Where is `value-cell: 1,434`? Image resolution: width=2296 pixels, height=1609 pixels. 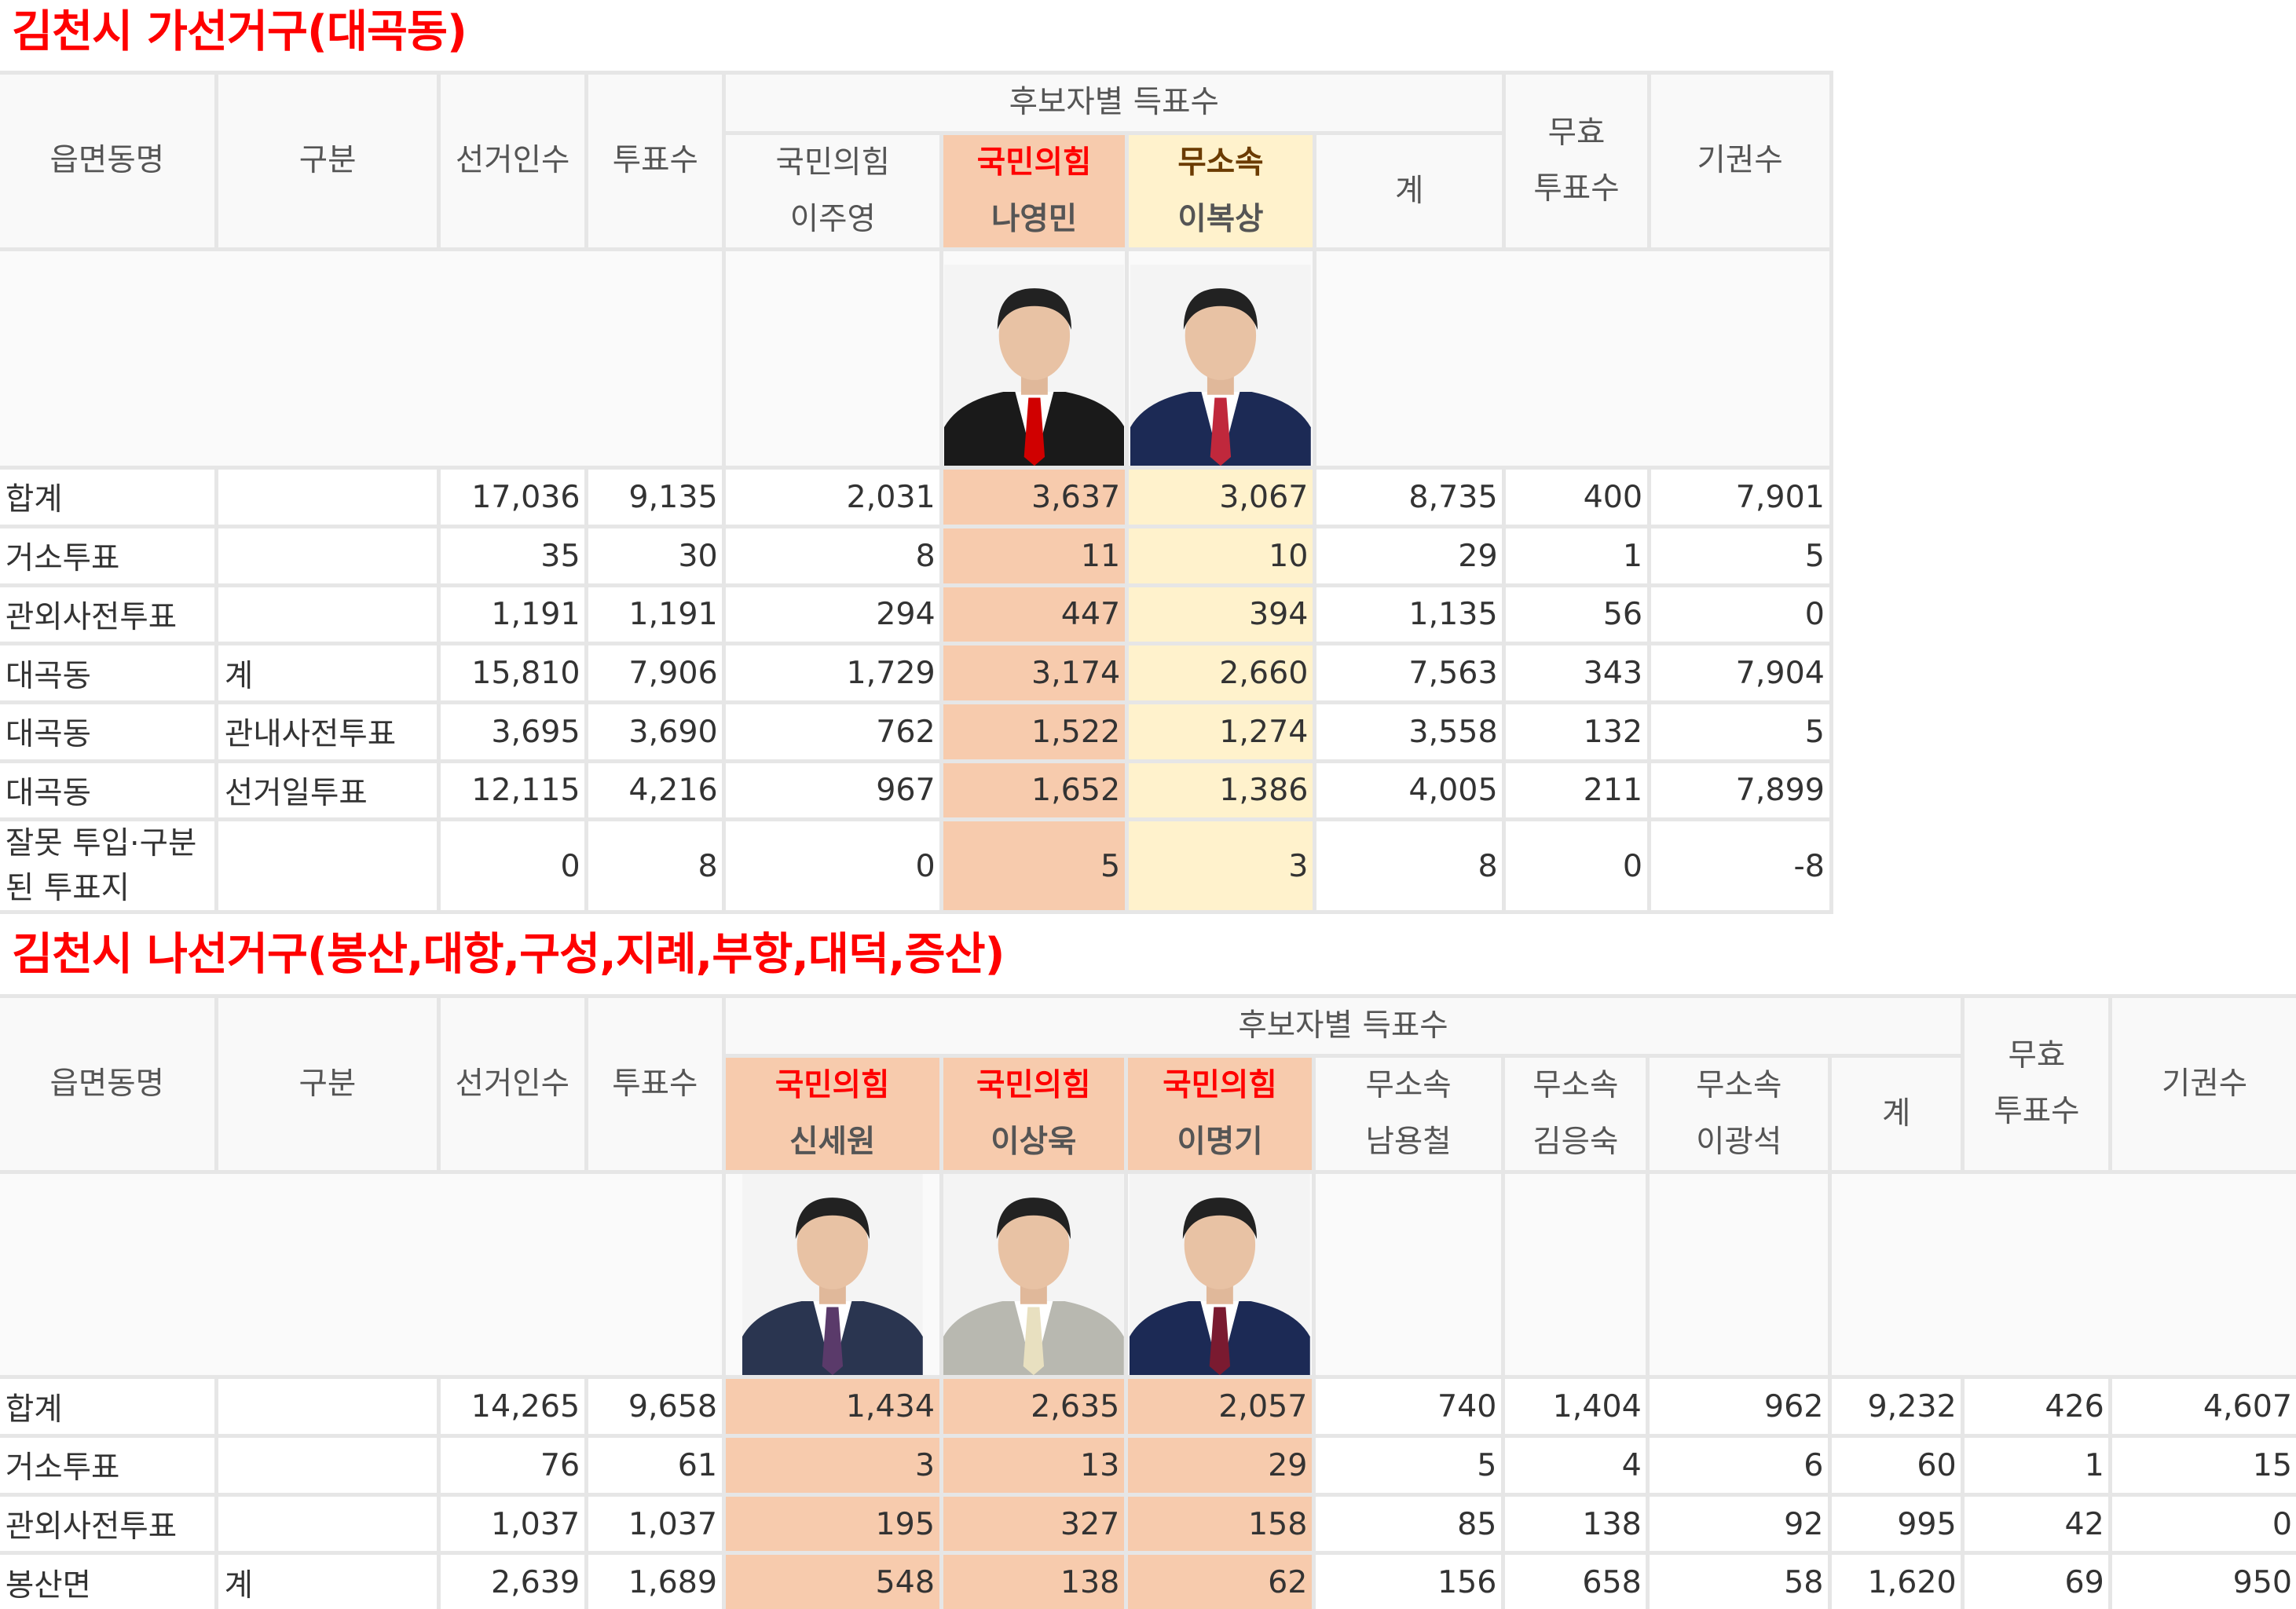
value-cell: 1,434 is located at coordinates (832, 1407).